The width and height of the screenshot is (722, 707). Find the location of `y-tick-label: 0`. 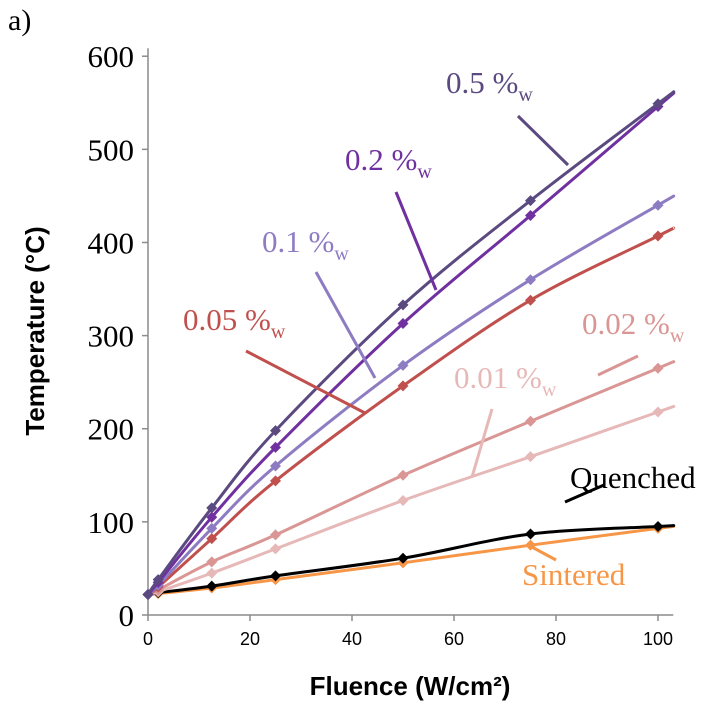

y-tick-label: 0 is located at coordinates (127, 615).